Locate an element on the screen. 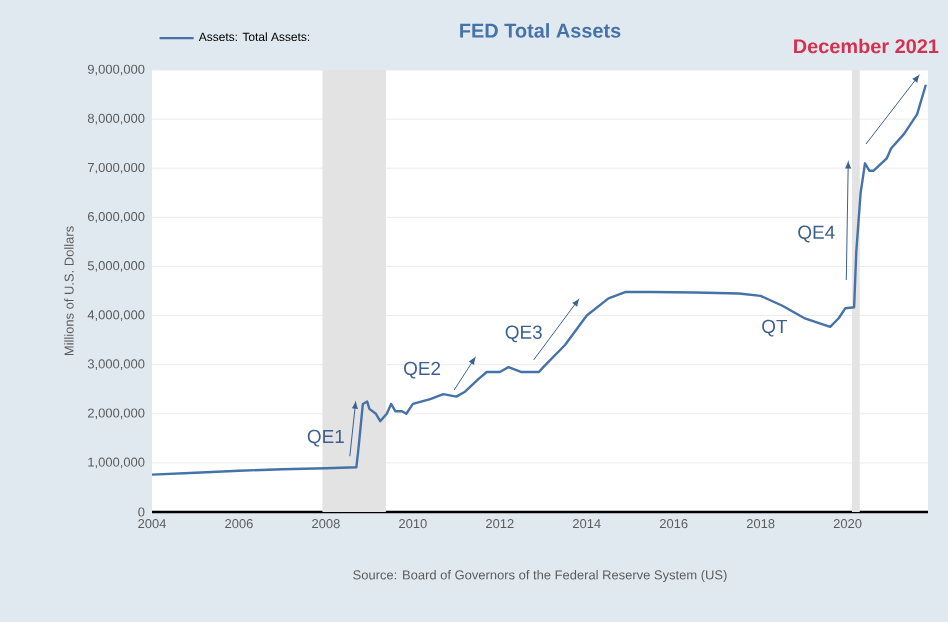 The height and width of the screenshot is (622, 948). annotation: QE2 is located at coordinates (422, 370).